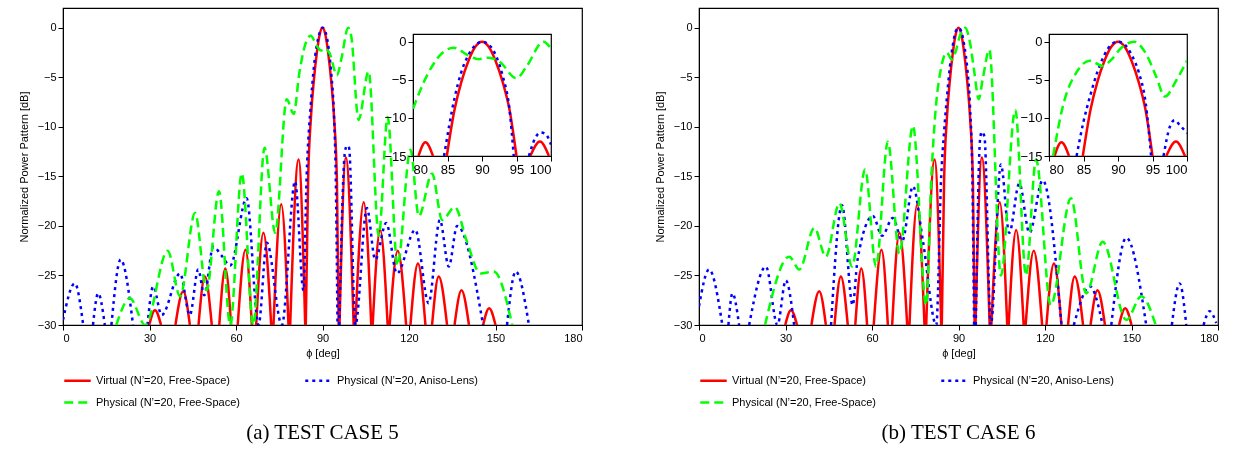 The height and width of the screenshot is (459, 1239). I want to click on text: (a) TEST CASE 5, so click(322, 432).